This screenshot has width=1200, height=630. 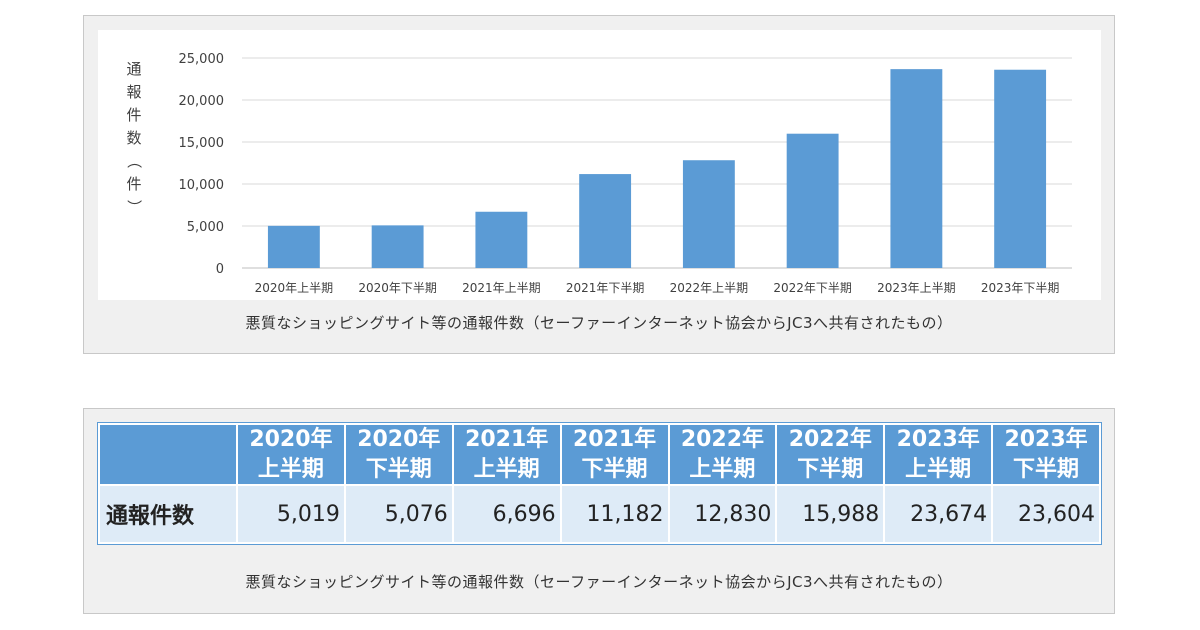 What do you see at coordinates (398, 514) in the screenshot?
I see `table-cell: 5,076` at bounding box center [398, 514].